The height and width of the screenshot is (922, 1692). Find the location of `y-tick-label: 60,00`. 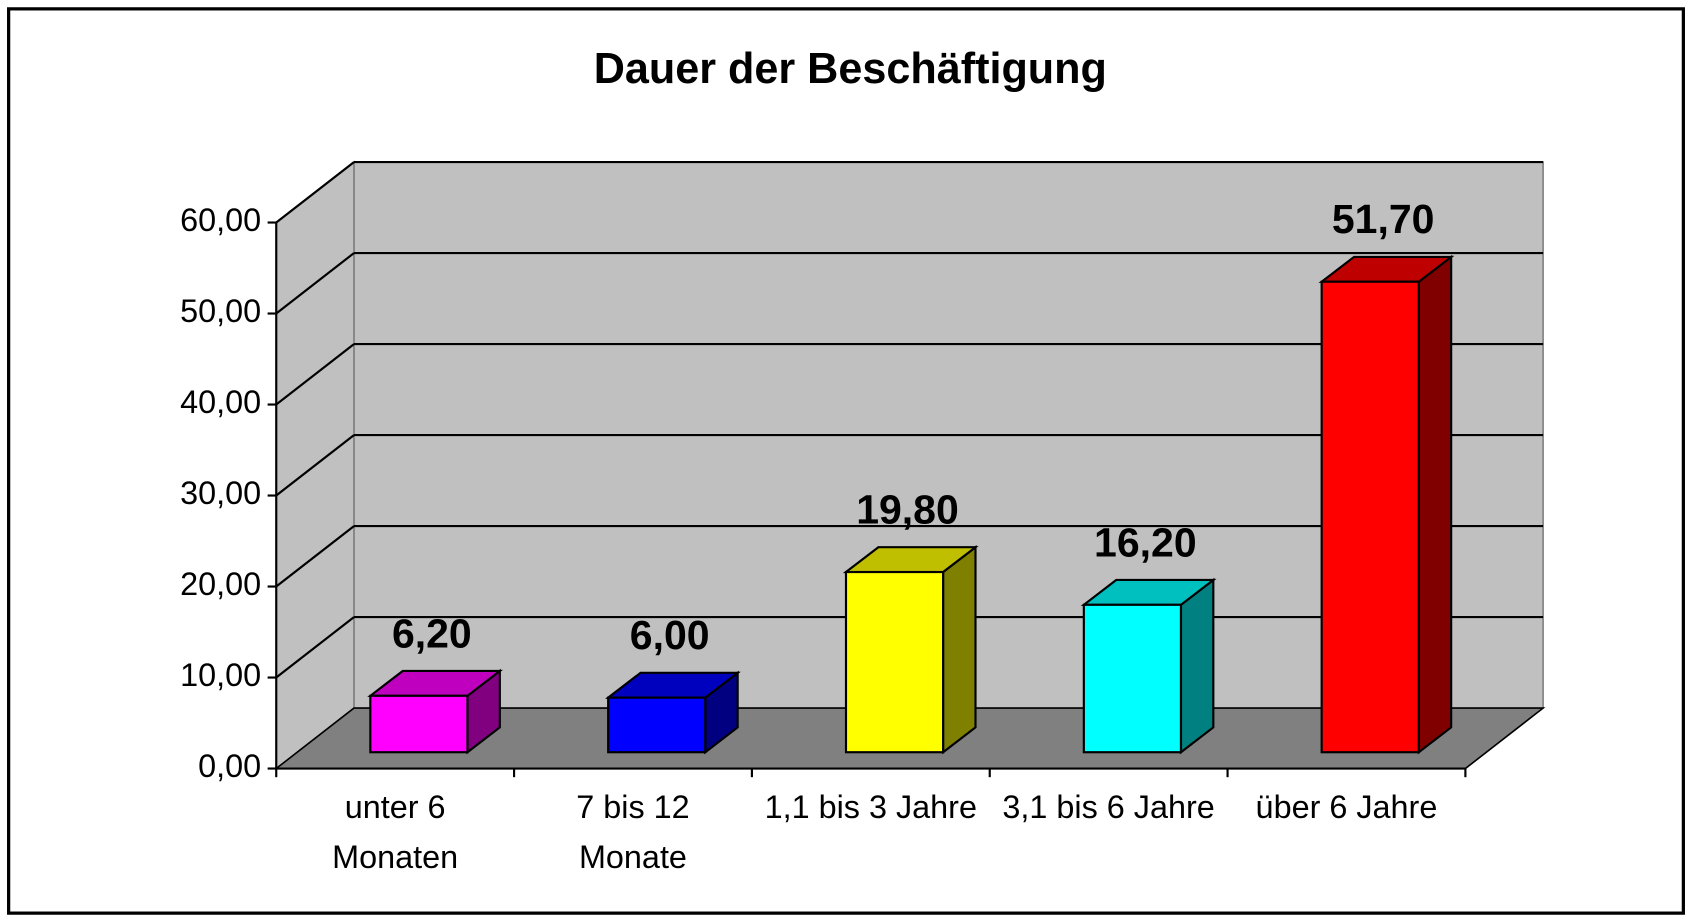

y-tick-label: 60,00 is located at coordinates (220, 220).